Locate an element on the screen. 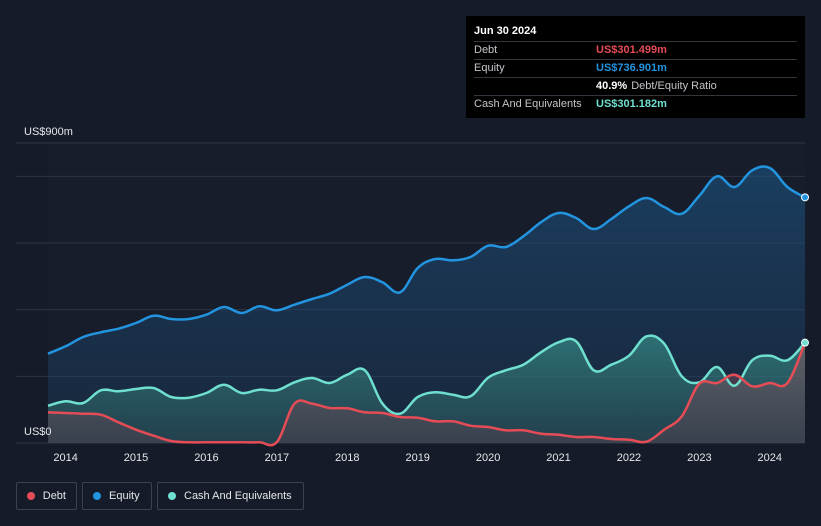  legend-equity: Equity is located at coordinates (117, 496).